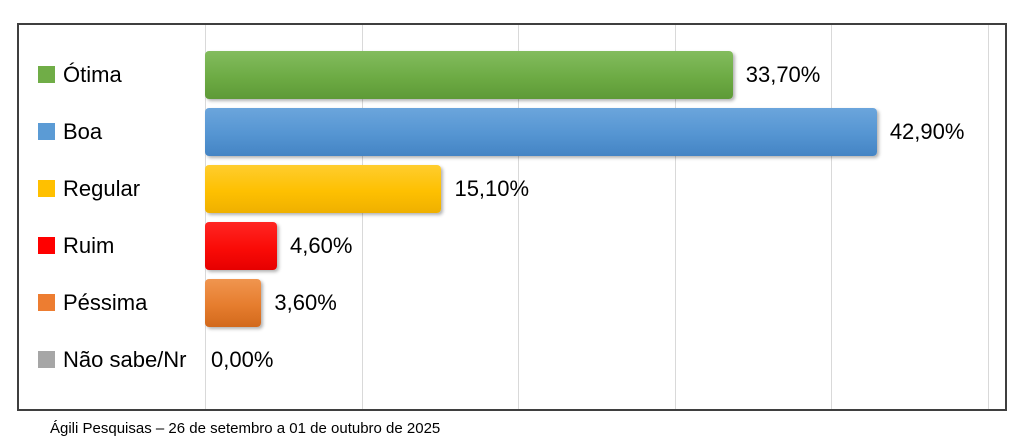  I want to click on chart-row-regular: Regular 15,10%, so click(512, 188).